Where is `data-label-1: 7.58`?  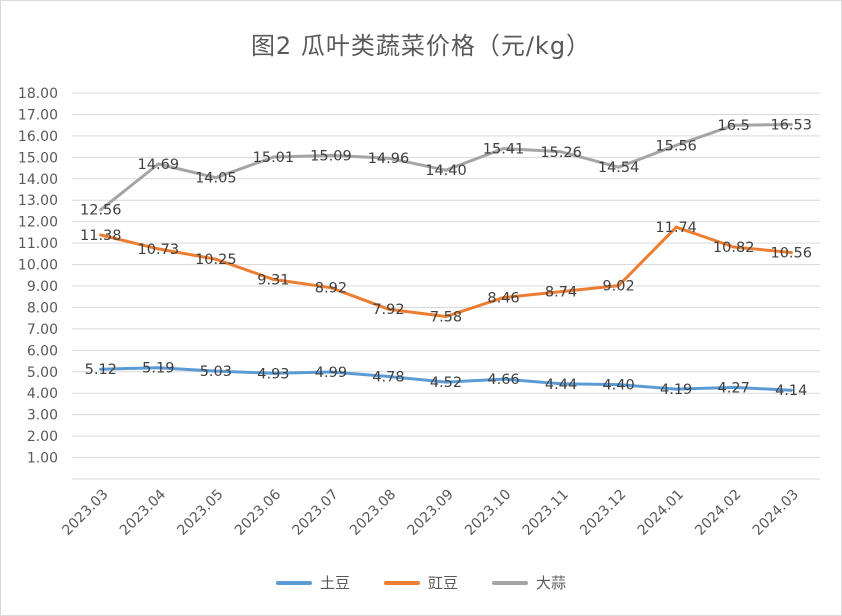 data-label-1: 7.58 is located at coordinates (446, 317).